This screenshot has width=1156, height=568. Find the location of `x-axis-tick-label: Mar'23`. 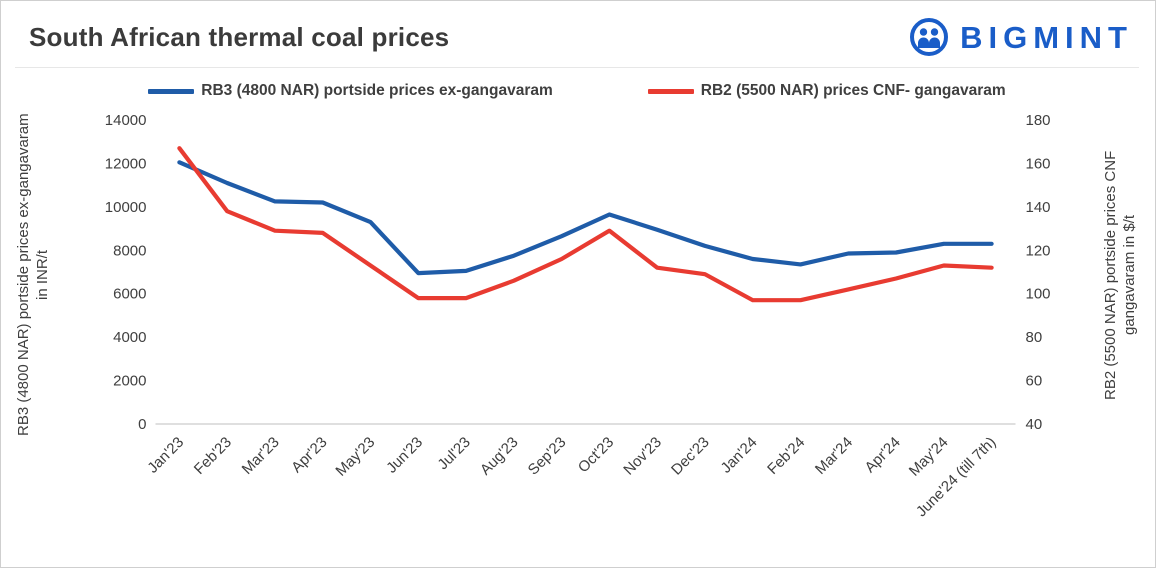

x-axis-tick-label: Mar'23 is located at coordinates (260, 456).